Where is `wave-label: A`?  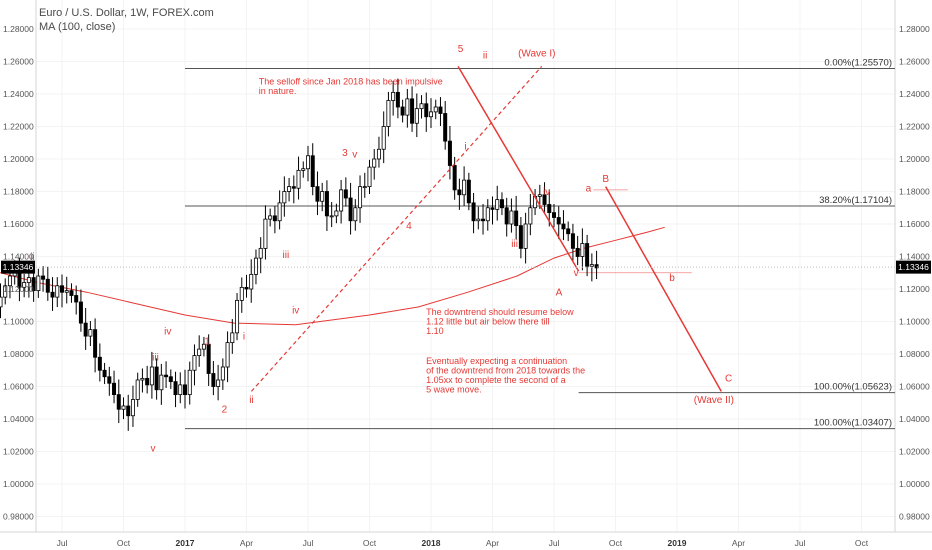
wave-label: A is located at coordinates (559, 293).